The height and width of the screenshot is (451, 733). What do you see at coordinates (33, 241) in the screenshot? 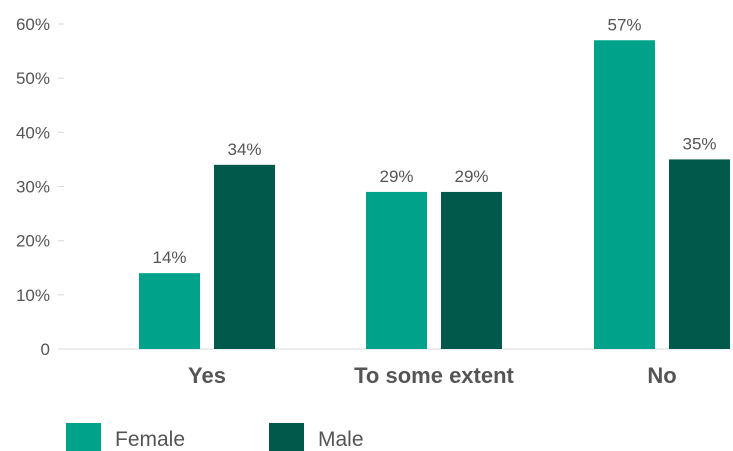
I see `y-tick-label: 20%` at bounding box center [33, 241].